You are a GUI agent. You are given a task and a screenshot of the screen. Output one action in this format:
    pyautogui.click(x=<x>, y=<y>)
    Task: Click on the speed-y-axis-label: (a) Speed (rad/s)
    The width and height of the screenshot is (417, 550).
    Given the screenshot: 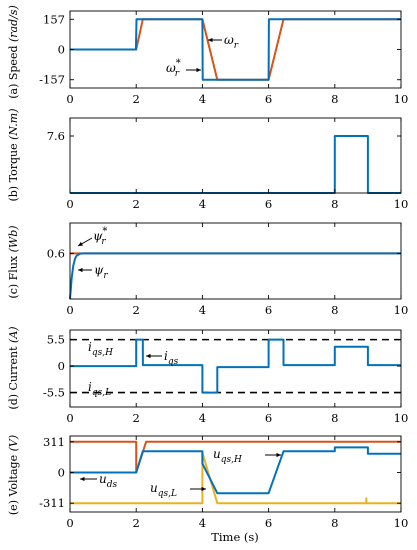 What is the action you would take?
    pyautogui.click(x=13, y=52)
    